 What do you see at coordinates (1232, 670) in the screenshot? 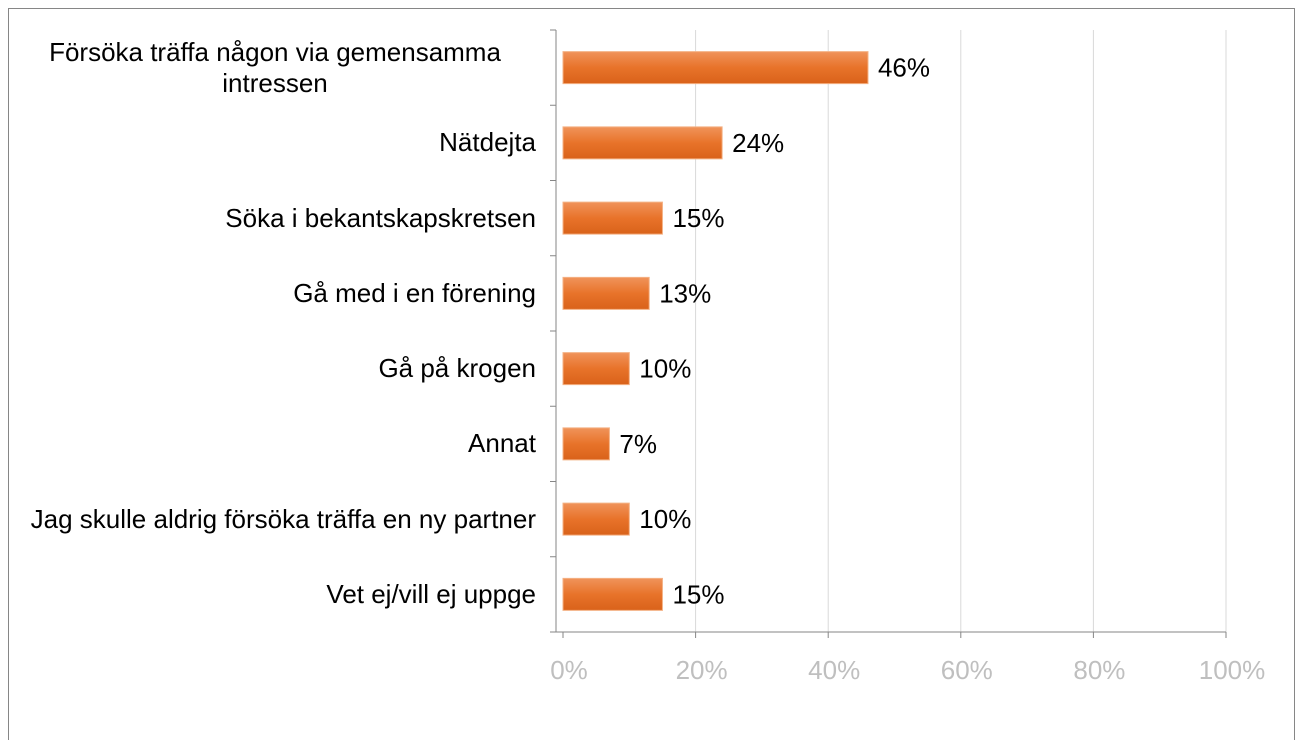
I see `x-tick-label: 100%` at bounding box center [1232, 670].